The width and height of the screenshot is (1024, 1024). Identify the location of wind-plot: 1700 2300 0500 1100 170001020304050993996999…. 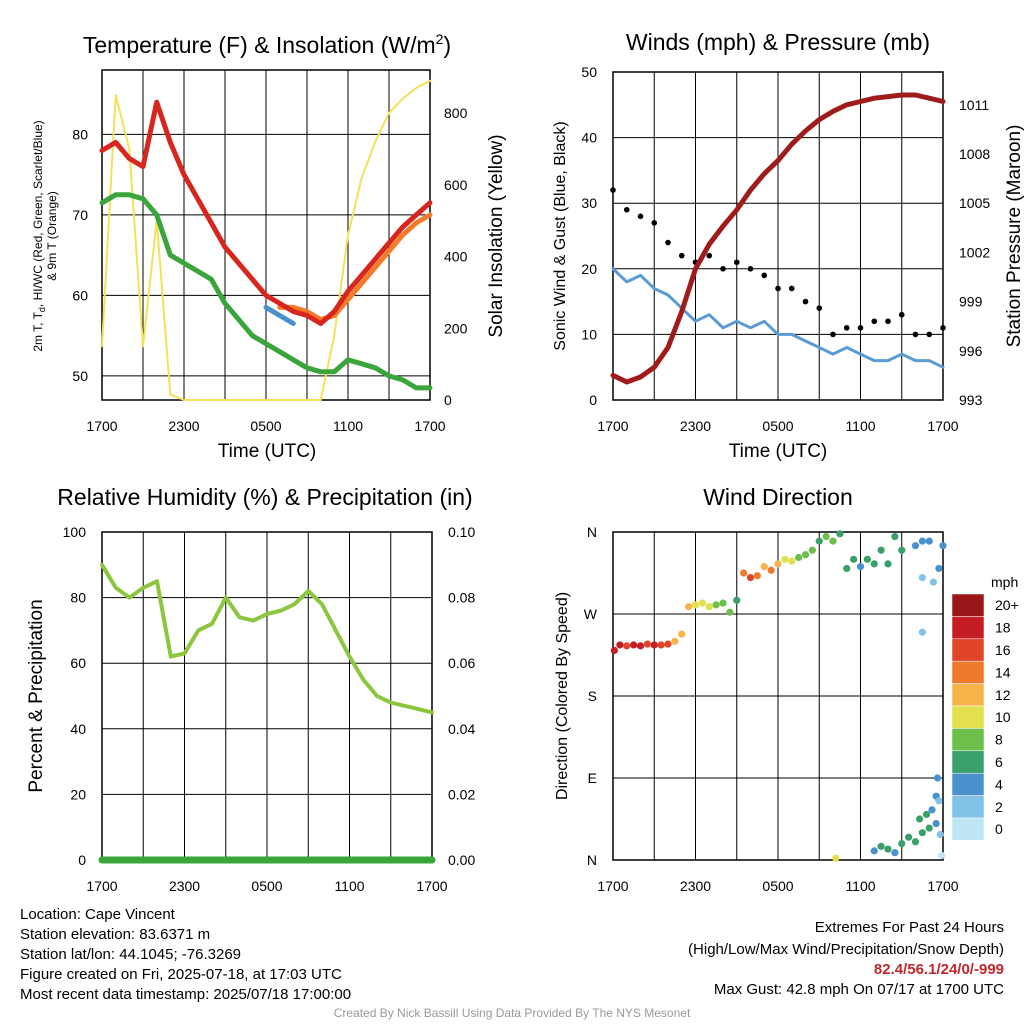
(785, 249).